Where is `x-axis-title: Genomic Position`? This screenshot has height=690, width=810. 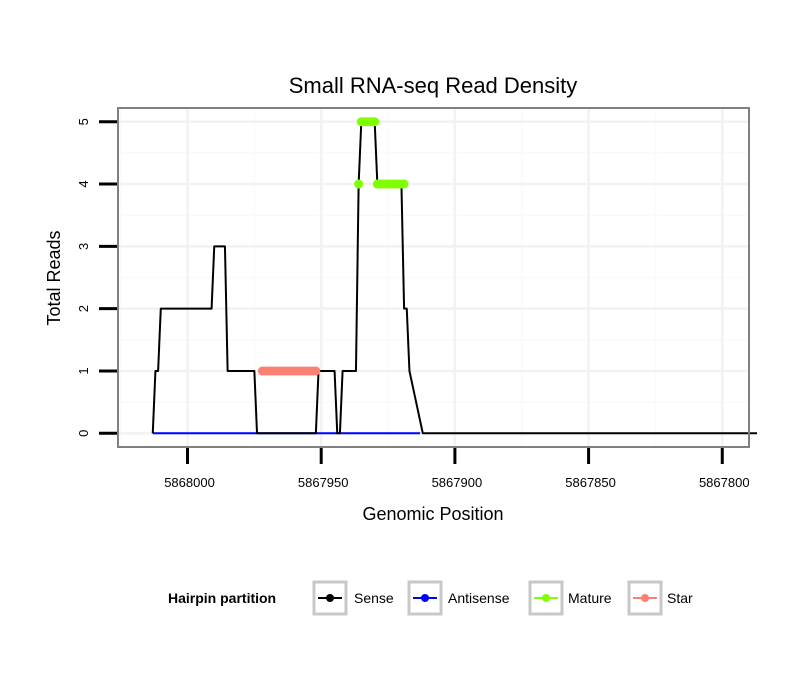 x-axis-title: Genomic Position is located at coordinates (432, 514).